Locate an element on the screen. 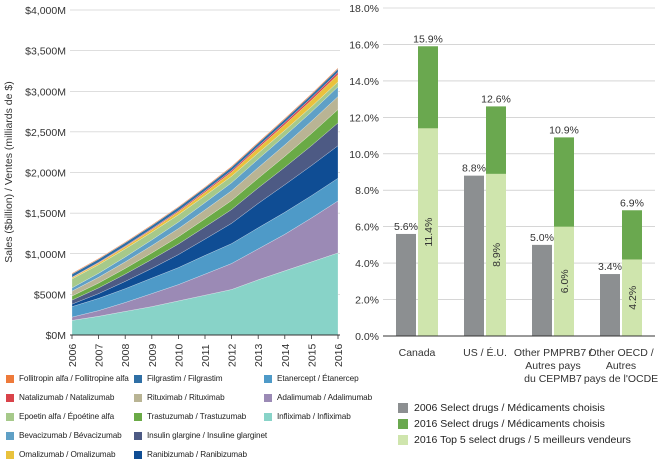  bar-value-label: 12.6% is located at coordinates (496, 99).